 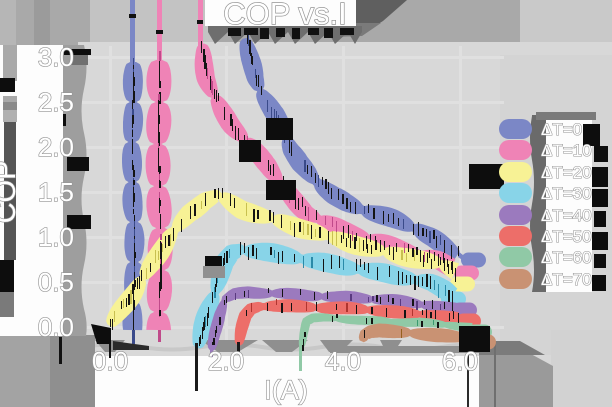 What do you see at coordinates (11, 192) in the screenshot?
I see `svg-text: COP` at bounding box center [11, 192].